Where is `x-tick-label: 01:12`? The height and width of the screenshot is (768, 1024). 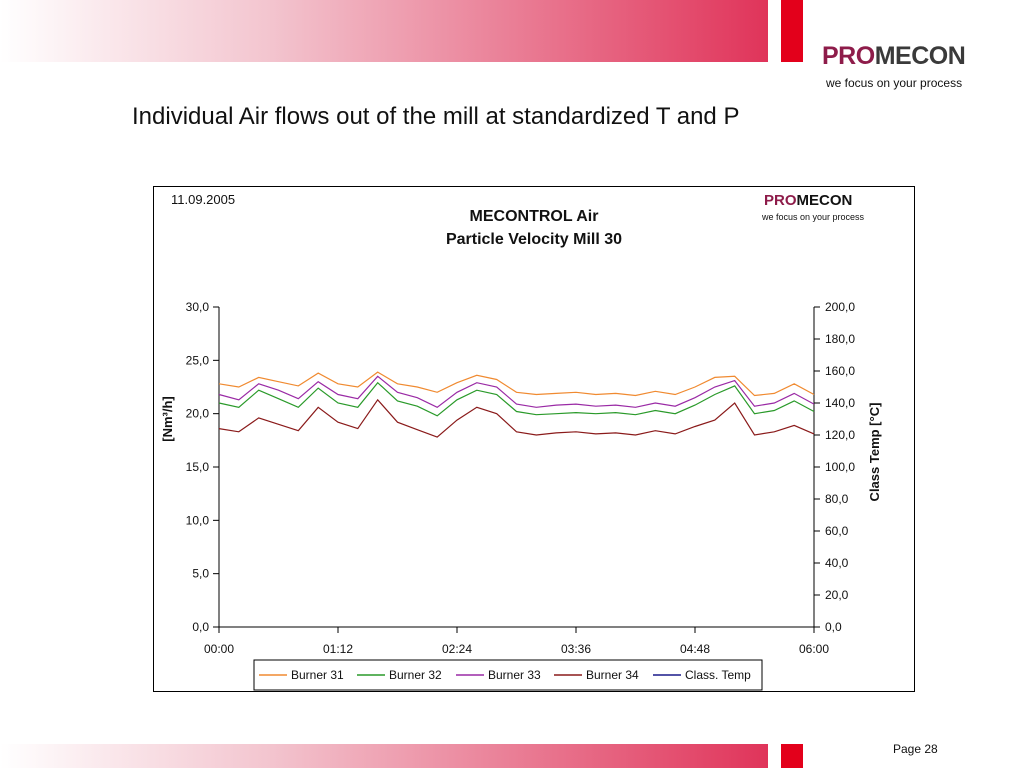 x-tick-label: 01:12 is located at coordinates (338, 649).